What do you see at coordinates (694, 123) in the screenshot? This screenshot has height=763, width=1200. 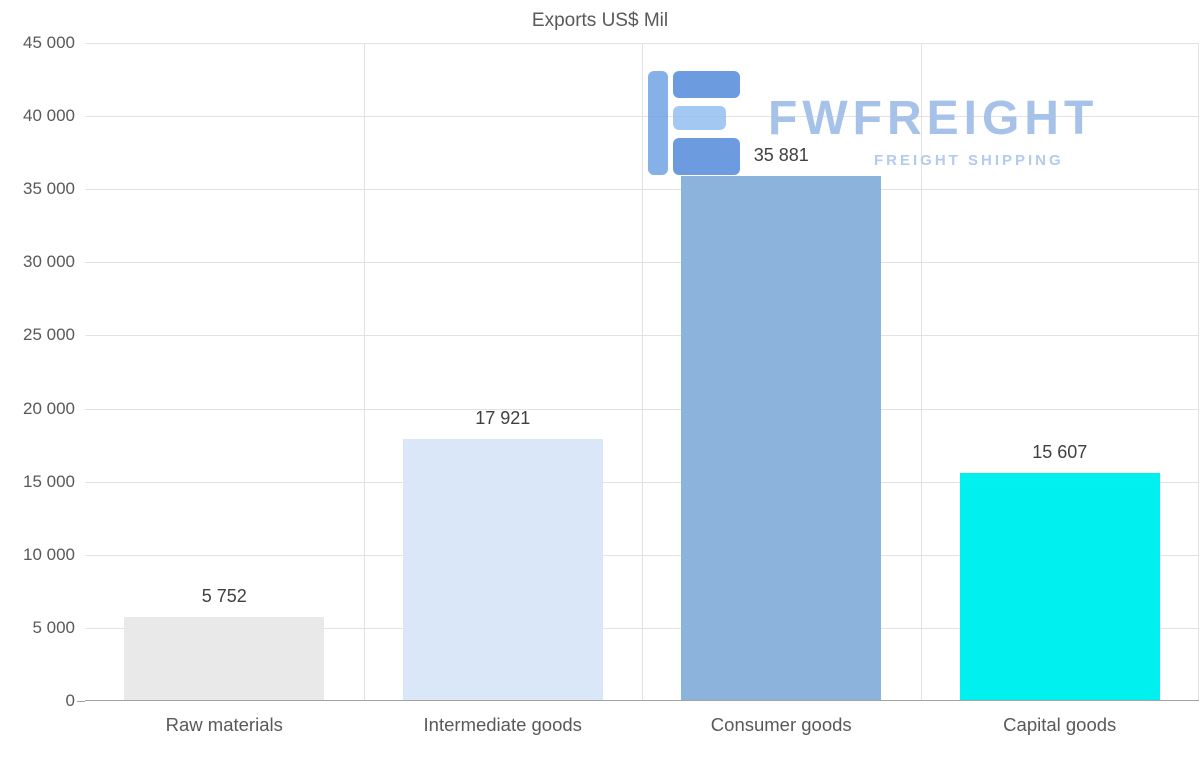 I see `fwfreight-logo-icon` at bounding box center [694, 123].